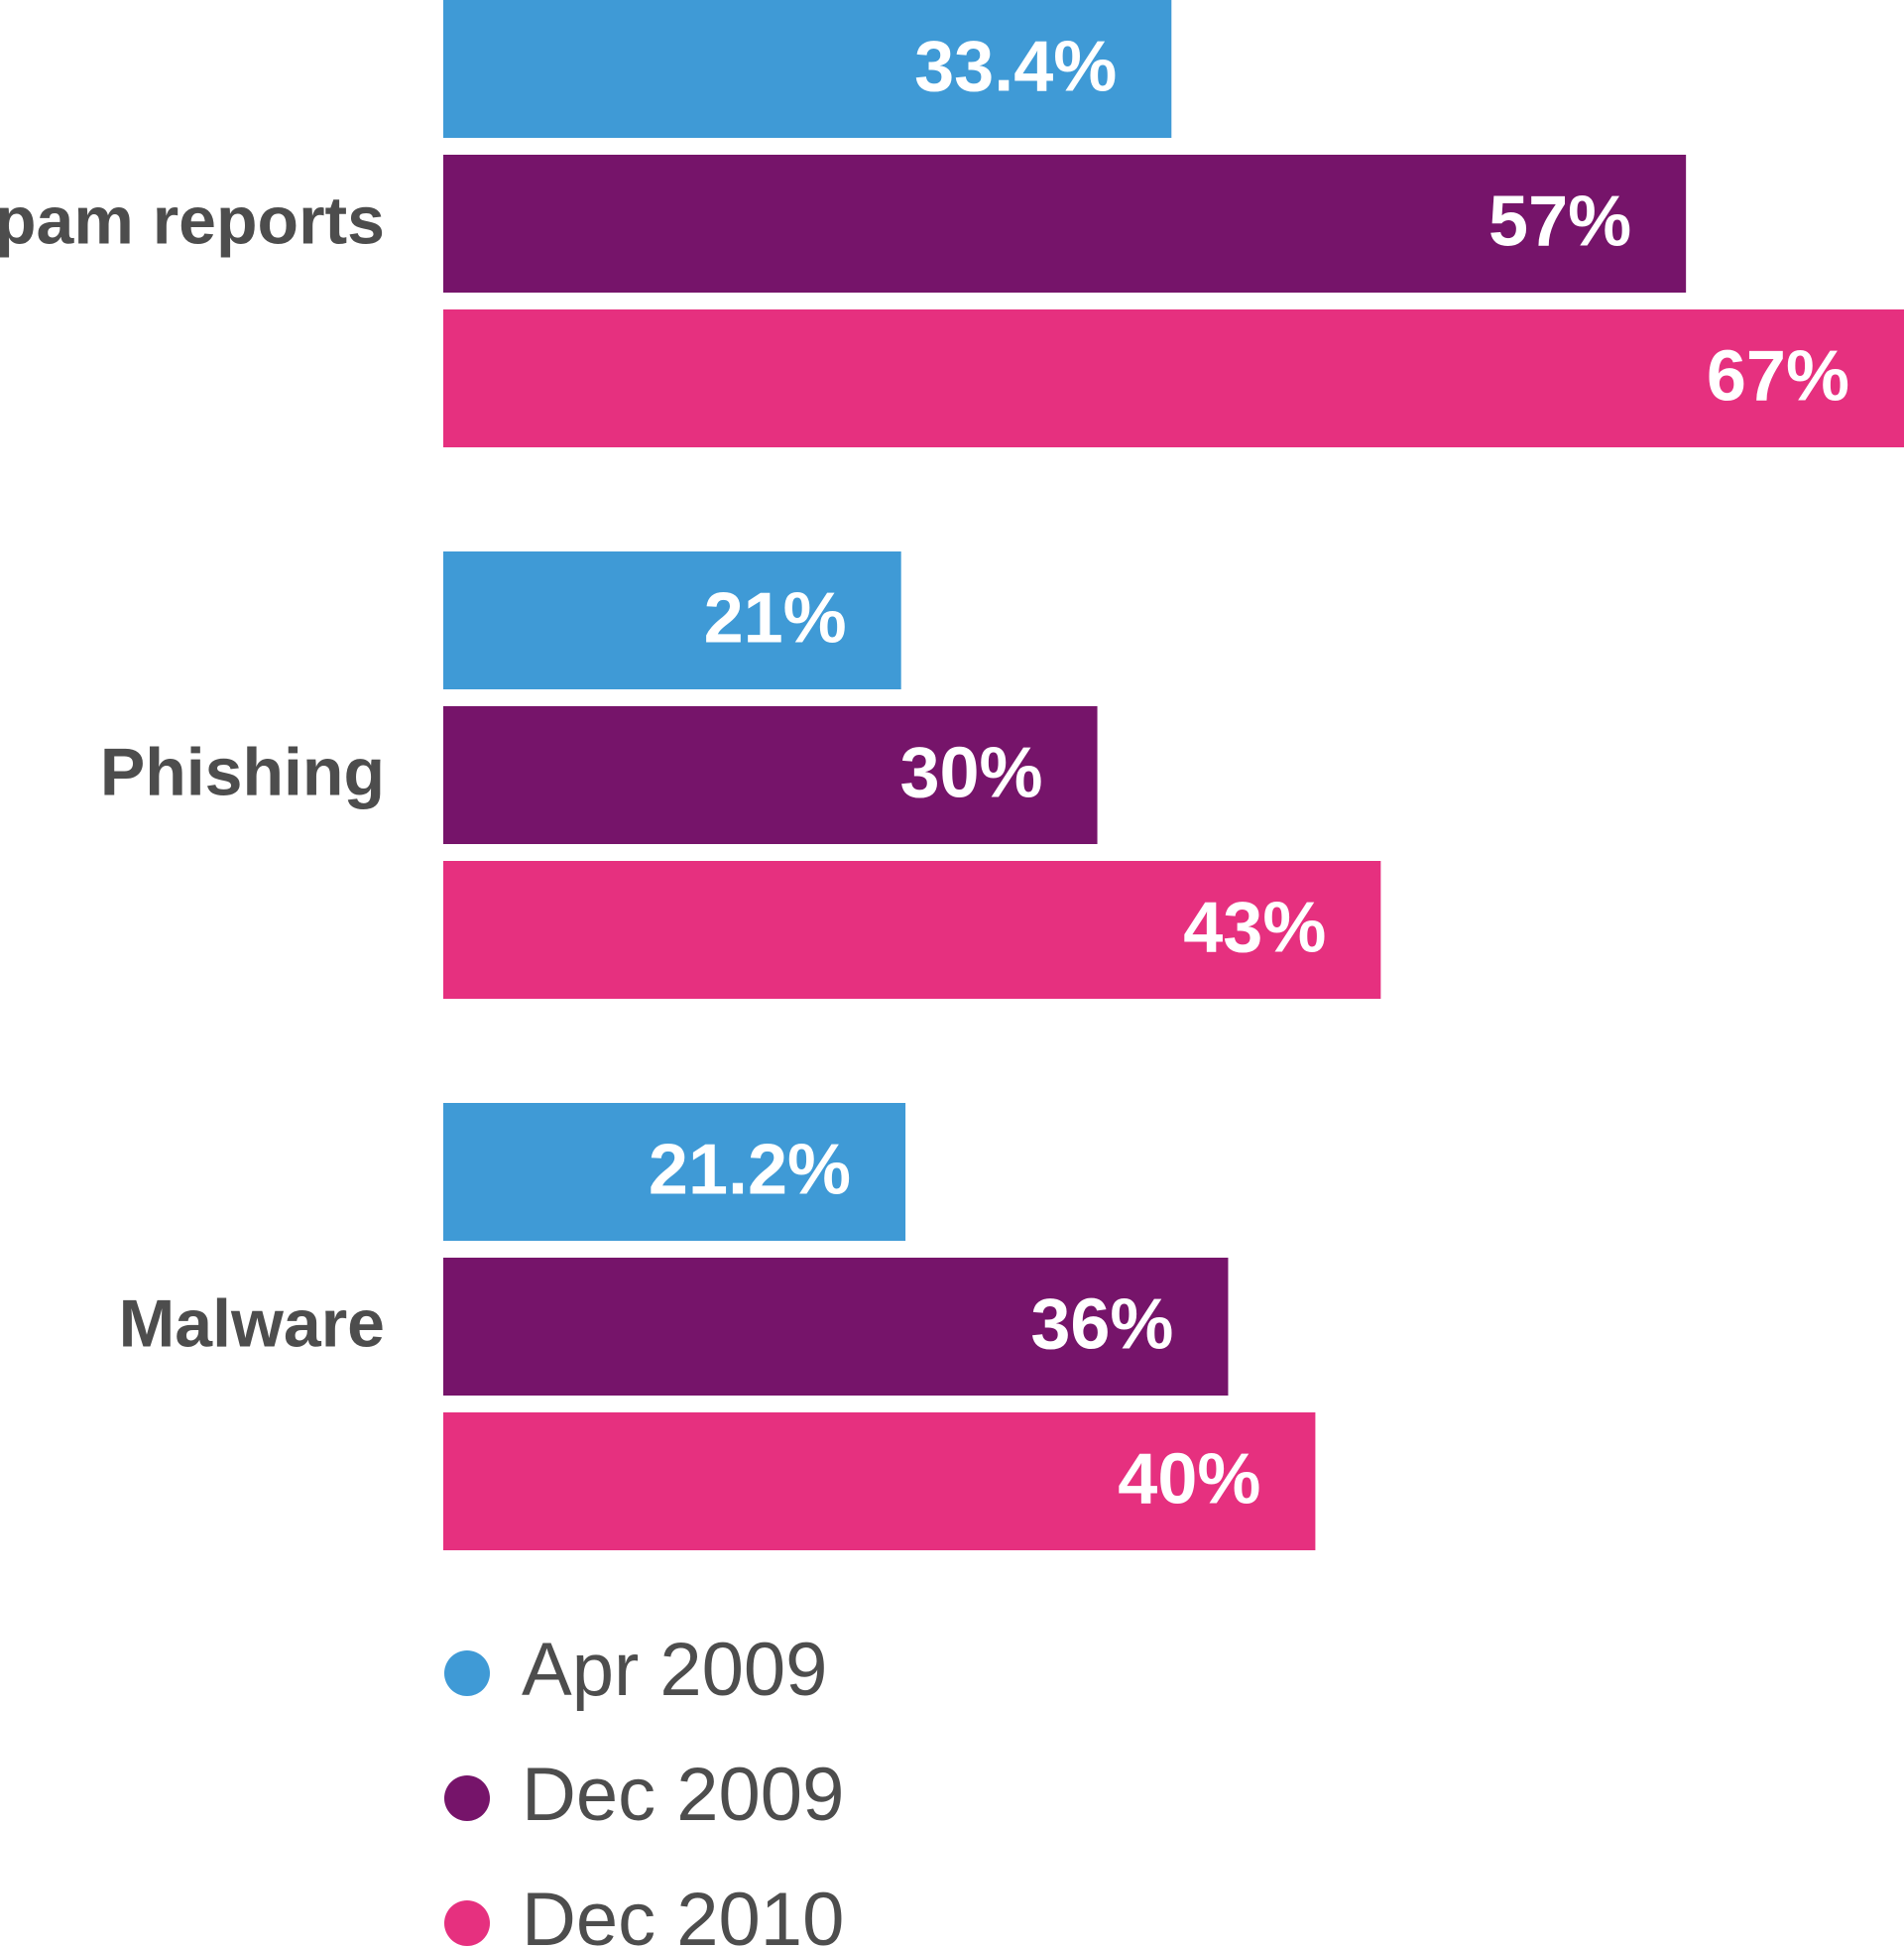  Describe the element at coordinates (970, 773) in the screenshot. I see `value-label: 30%` at that location.